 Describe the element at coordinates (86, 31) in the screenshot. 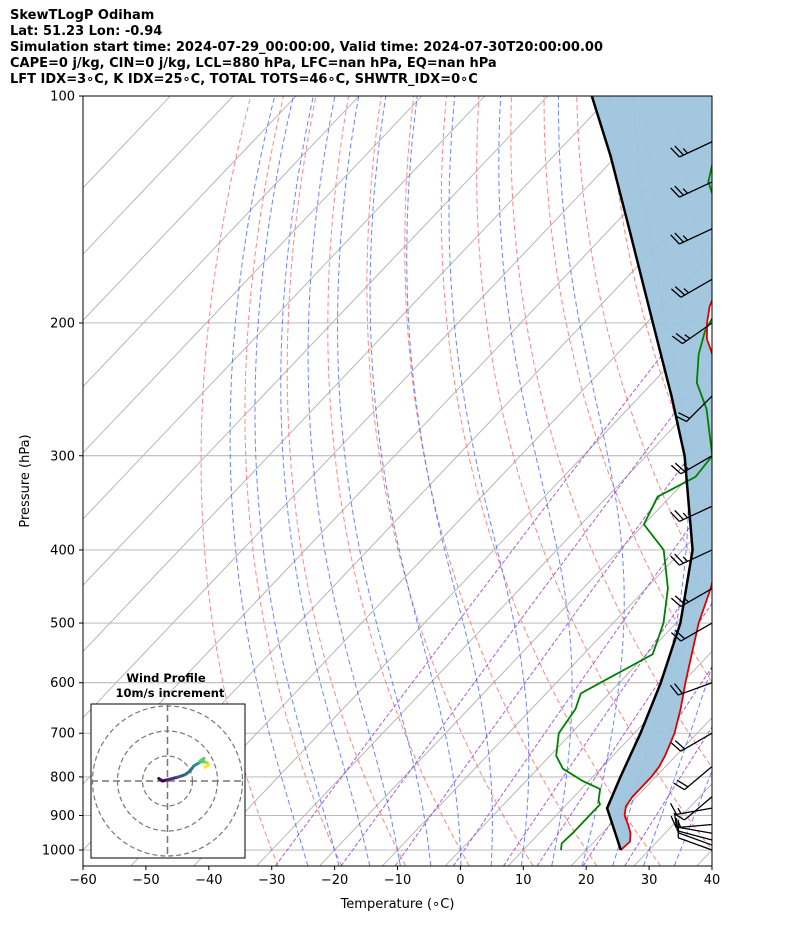

I see `location-line: Lat: 51.23 Lon: -0.94` at that location.